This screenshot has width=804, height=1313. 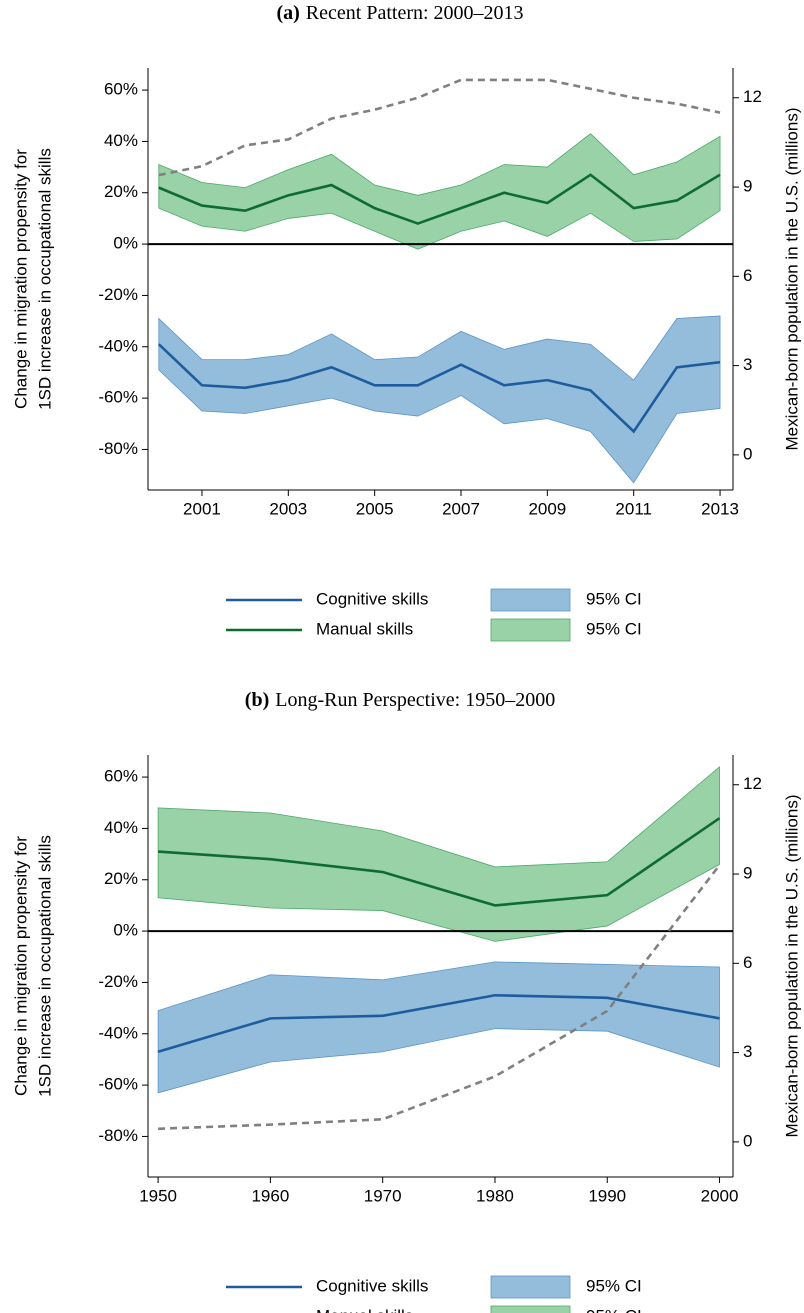 What do you see at coordinates (257, 700) in the screenshot?
I see `panel-label: (b)` at bounding box center [257, 700].